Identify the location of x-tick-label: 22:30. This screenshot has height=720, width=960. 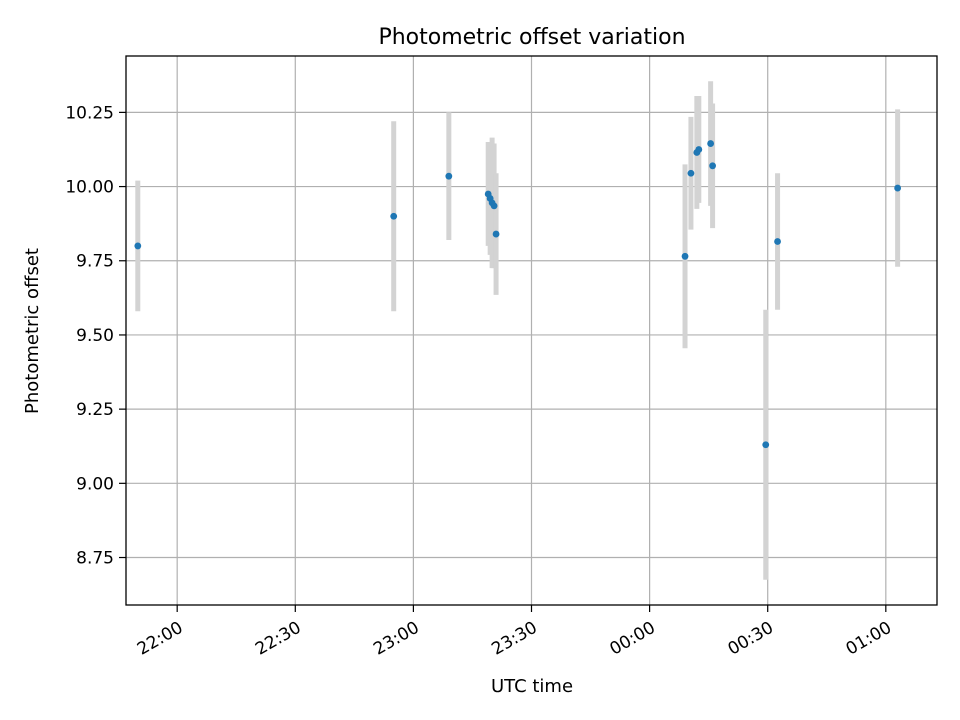
(278, 639).